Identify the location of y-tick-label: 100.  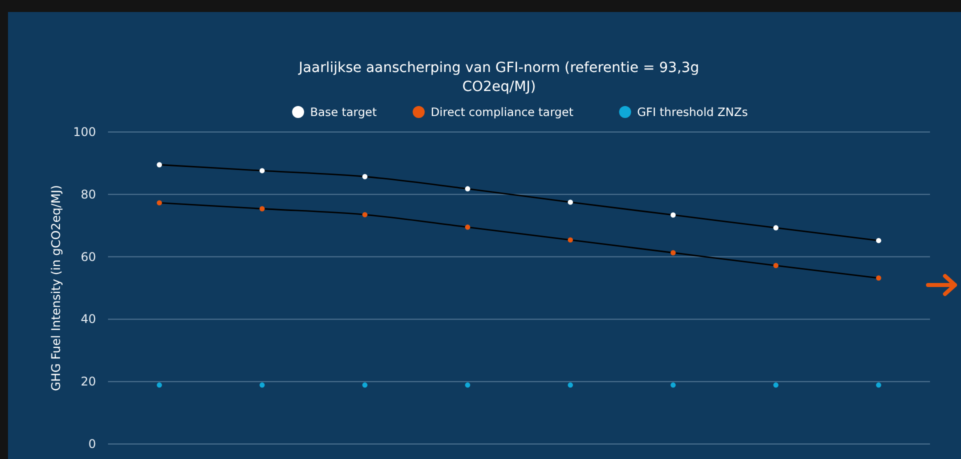
(84, 132).